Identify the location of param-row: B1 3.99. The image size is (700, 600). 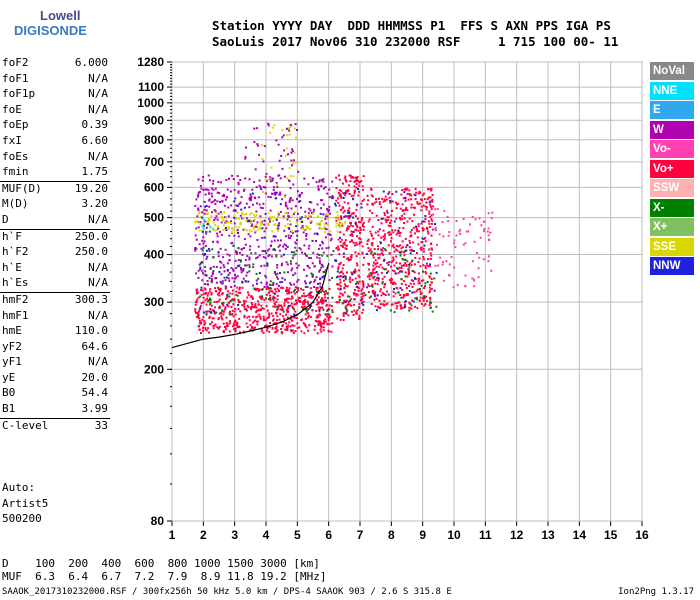
(55, 410).